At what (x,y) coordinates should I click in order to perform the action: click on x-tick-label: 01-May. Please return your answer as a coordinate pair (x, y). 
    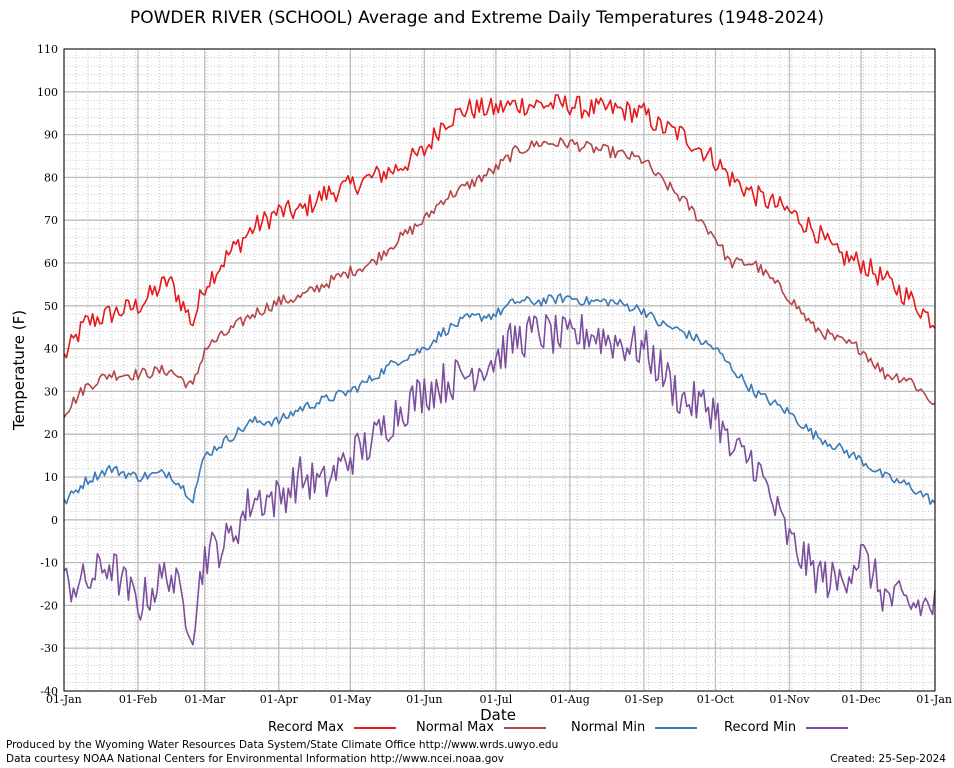
    Looking at the image, I should click on (350, 699).